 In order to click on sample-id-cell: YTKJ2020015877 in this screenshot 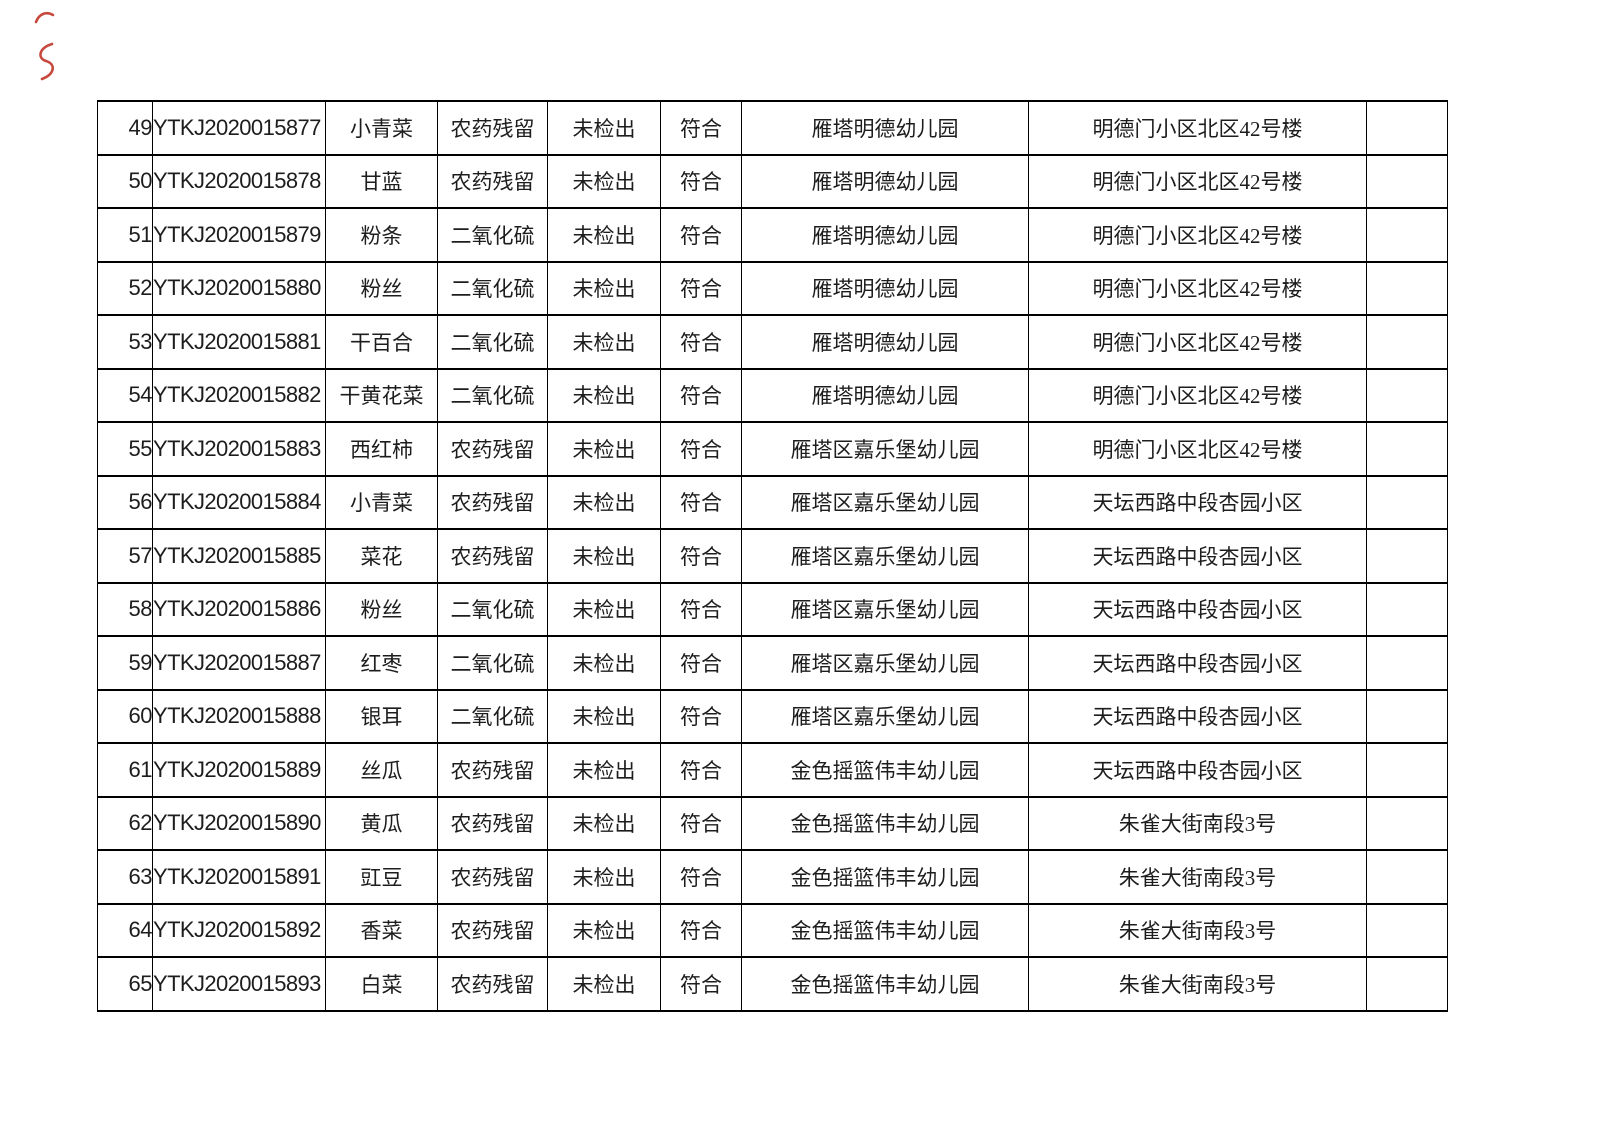, I will do `click(239, 128)`.